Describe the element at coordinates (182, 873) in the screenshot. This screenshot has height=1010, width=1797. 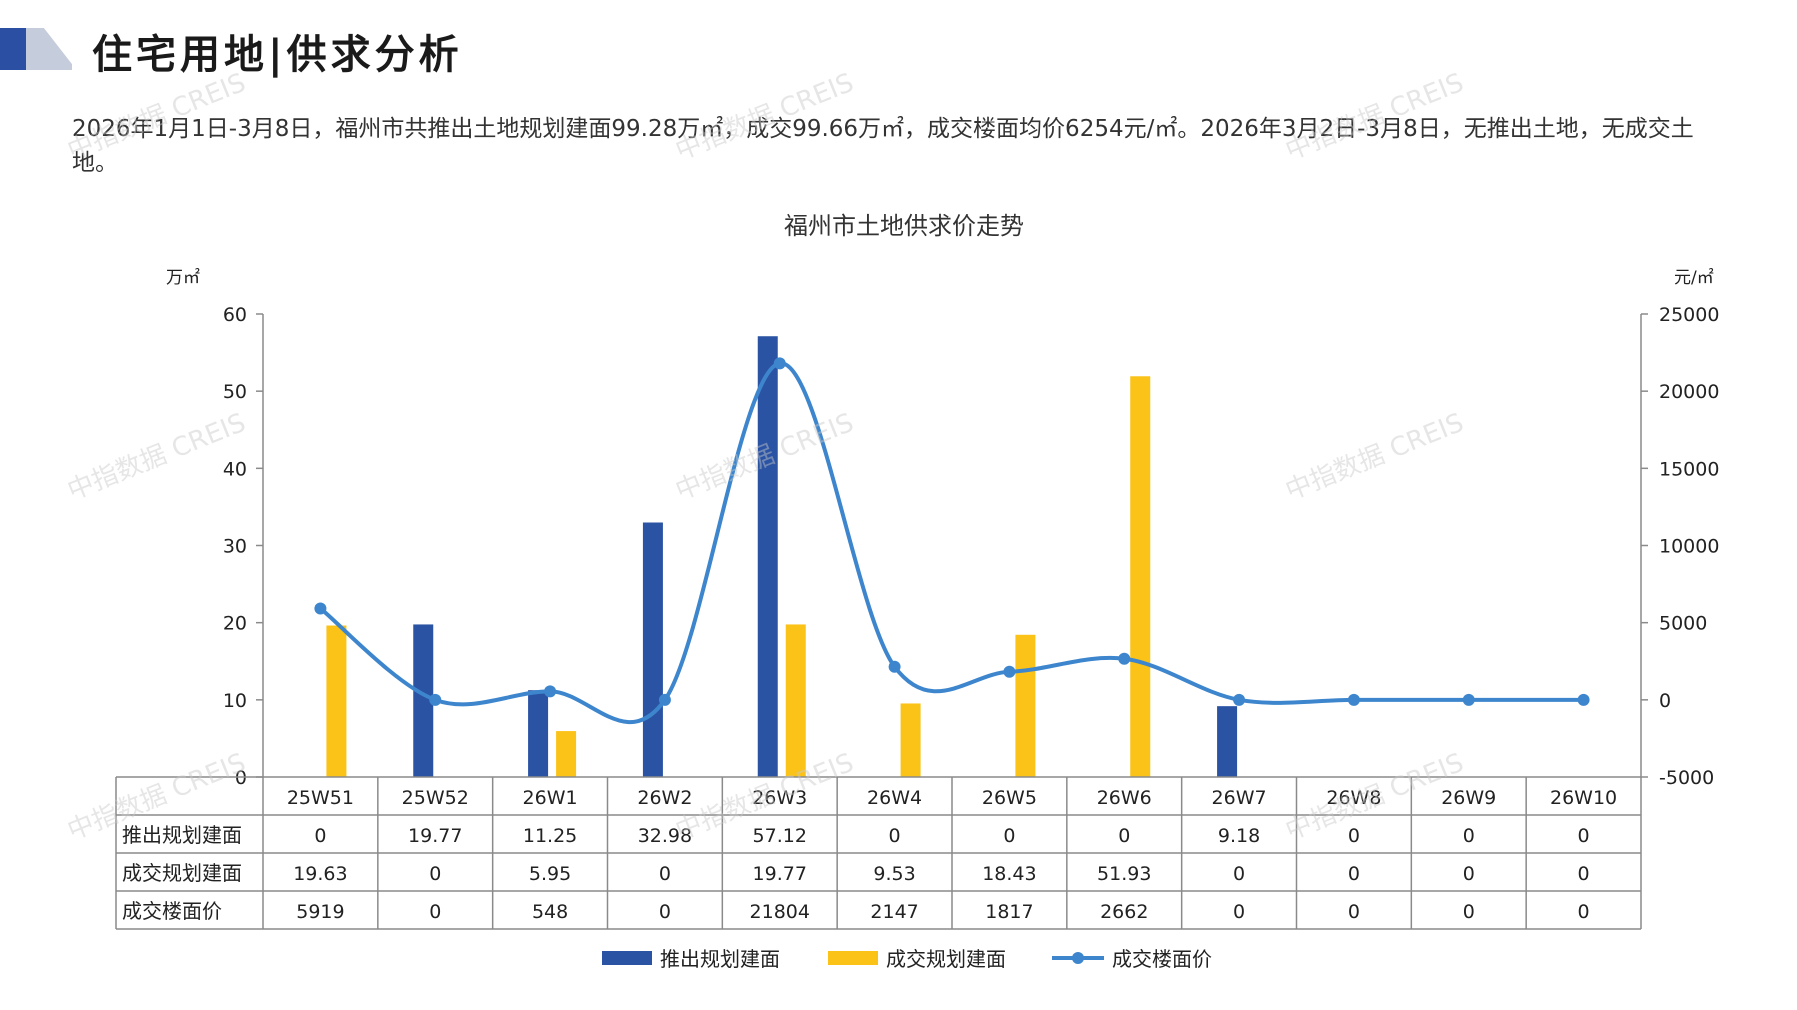
I see `table-row-header: 成交规划建面` at that location.